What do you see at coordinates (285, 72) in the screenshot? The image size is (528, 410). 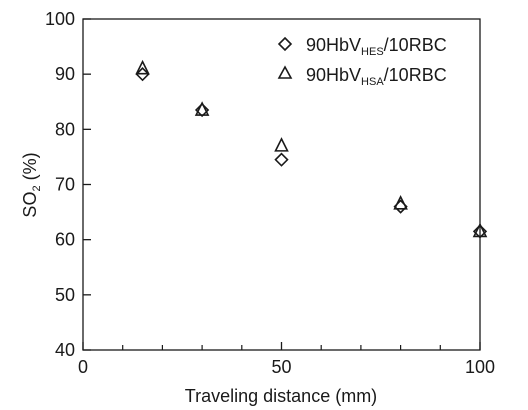 I see `triangle-icon` at bounding box center [285, 72].